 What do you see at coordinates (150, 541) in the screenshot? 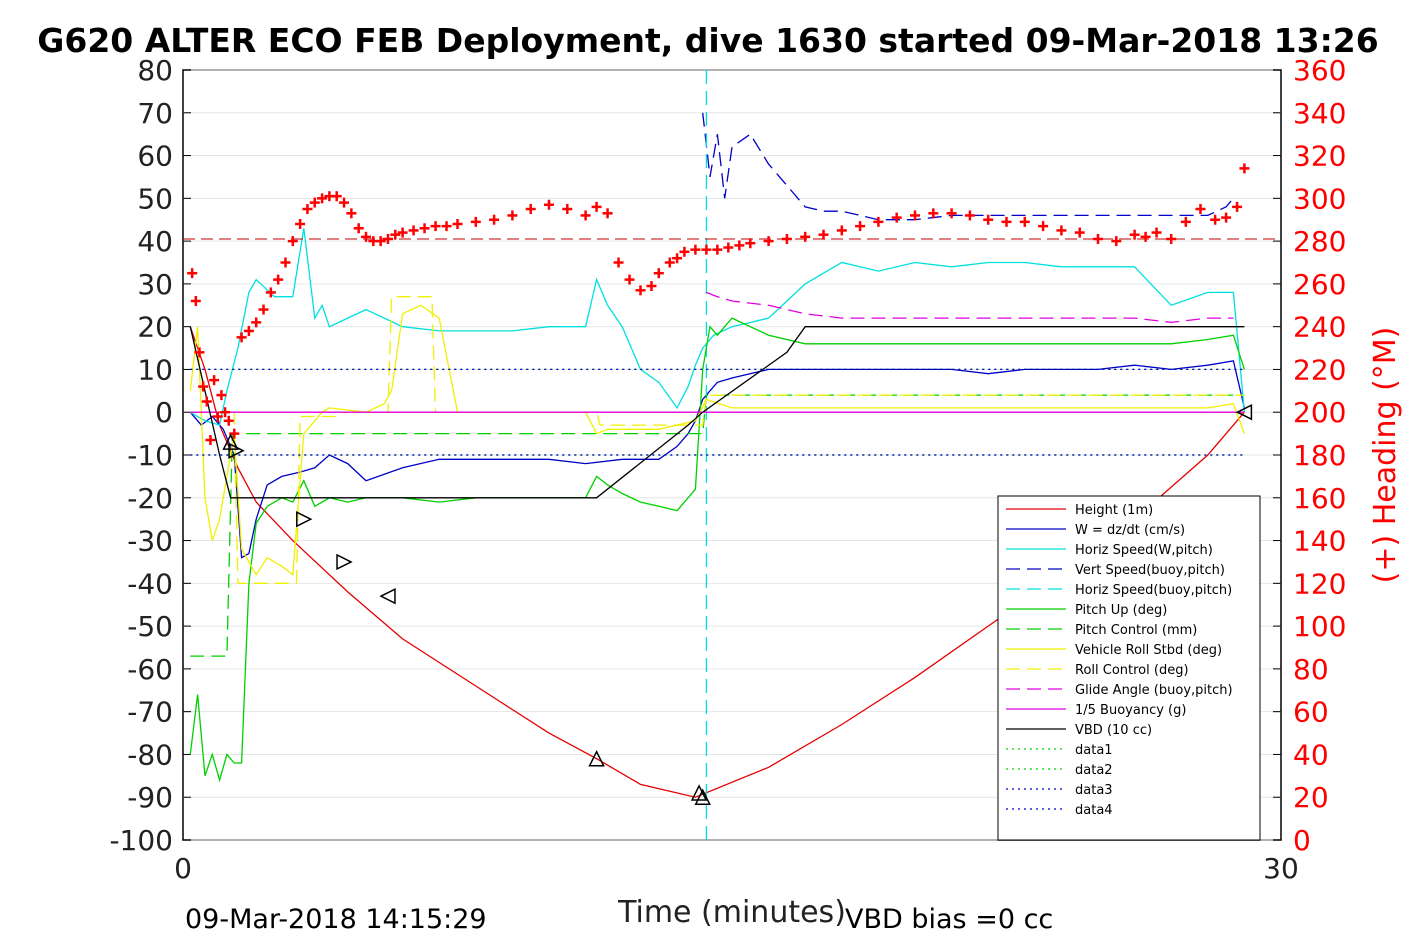
I see `y-tick-label: -30` at bounding box center [150, 541].